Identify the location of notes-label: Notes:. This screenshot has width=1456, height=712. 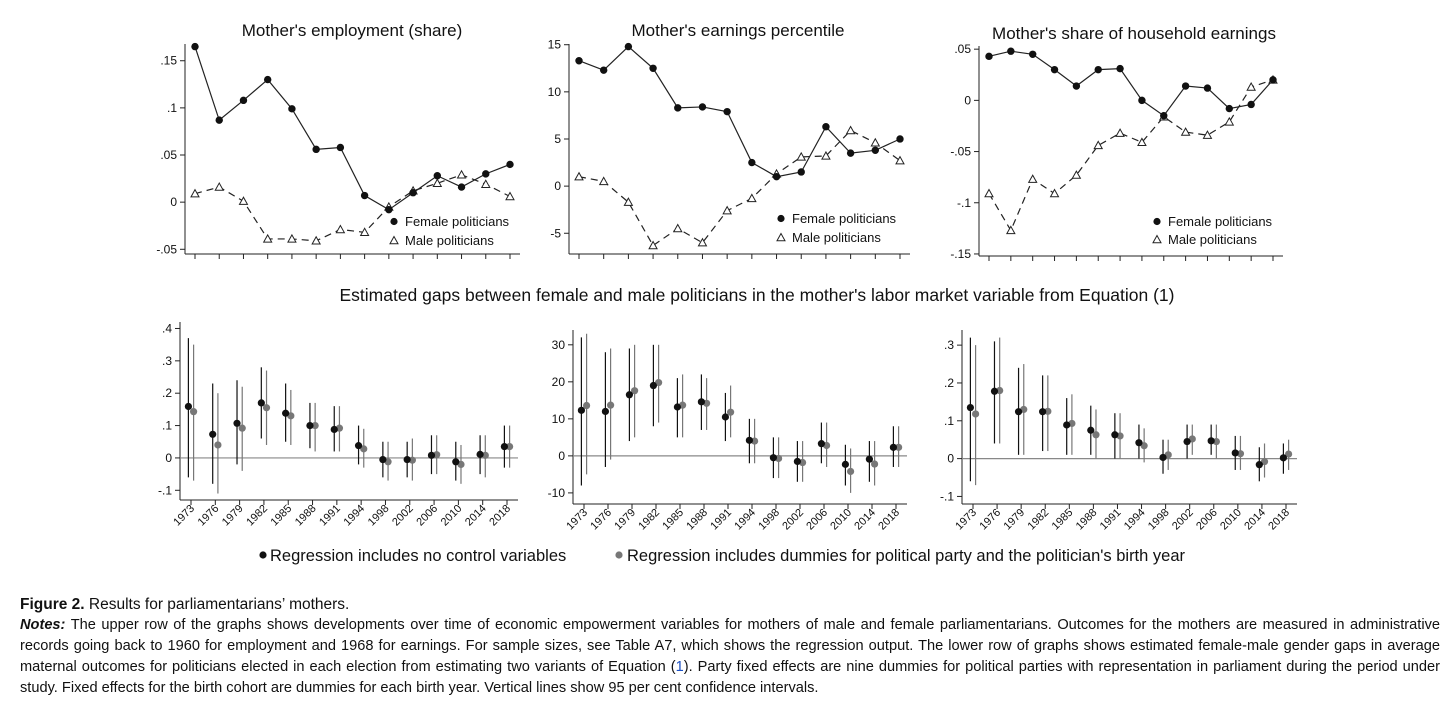
(43, 625).